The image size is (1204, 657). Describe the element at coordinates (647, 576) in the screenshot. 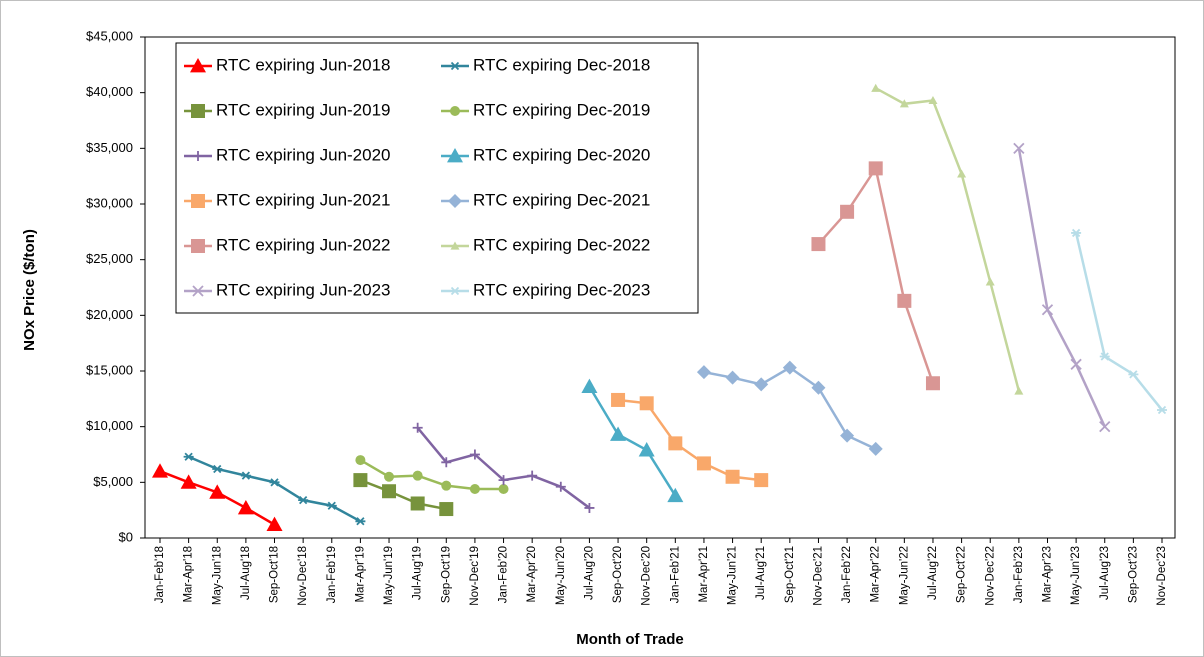

I see `x-tick-label: Nov-Dec'20` at that location.